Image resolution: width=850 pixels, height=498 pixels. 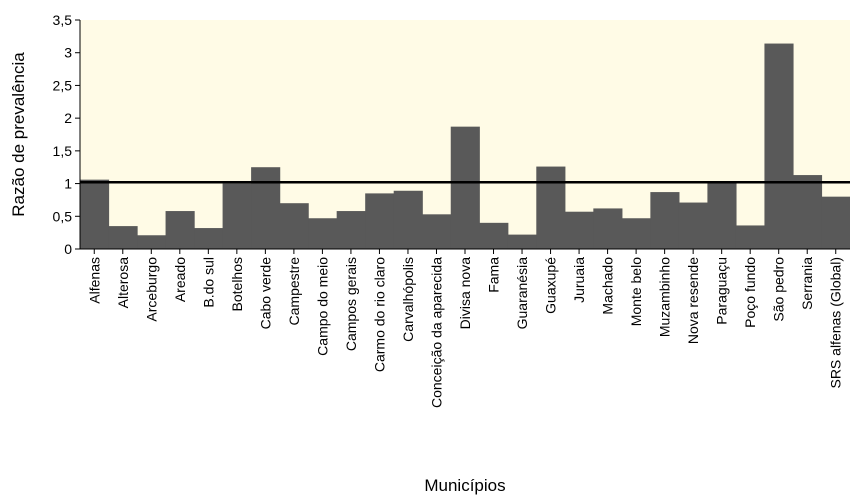 What do you see at coordinates (494, 275) in the screenshot?
I see `x-tick-label-14: Fama` at bounding box center [494, 275].